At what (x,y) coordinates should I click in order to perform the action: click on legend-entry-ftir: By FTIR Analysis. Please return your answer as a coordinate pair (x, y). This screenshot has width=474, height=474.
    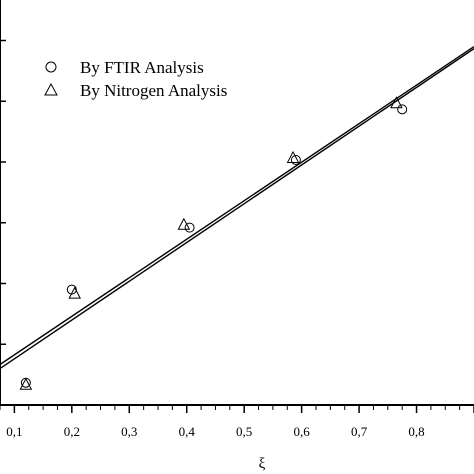
    Looking at the image, I should click on (124, 67).